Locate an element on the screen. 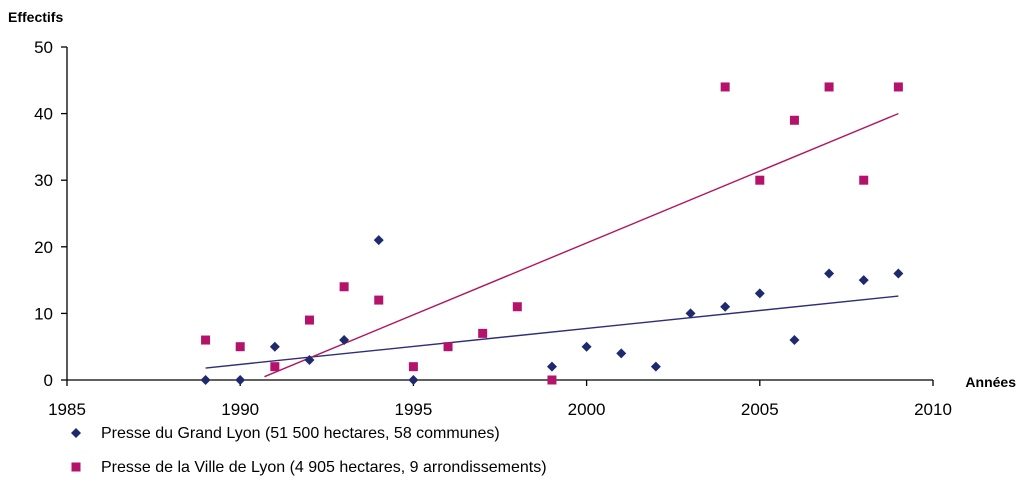 The width and height of the screenshot is (1023, 497). x-tick-label: 1995 is located at coordinates (413, 409).